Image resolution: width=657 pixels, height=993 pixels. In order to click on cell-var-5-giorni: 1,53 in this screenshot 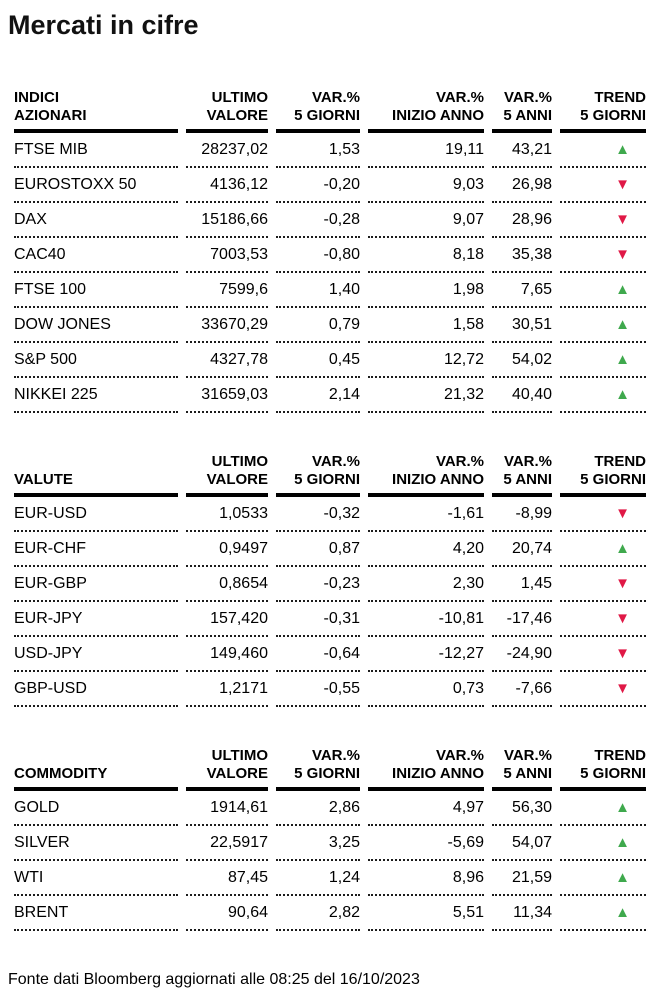, I will do `click(318, 150)`.